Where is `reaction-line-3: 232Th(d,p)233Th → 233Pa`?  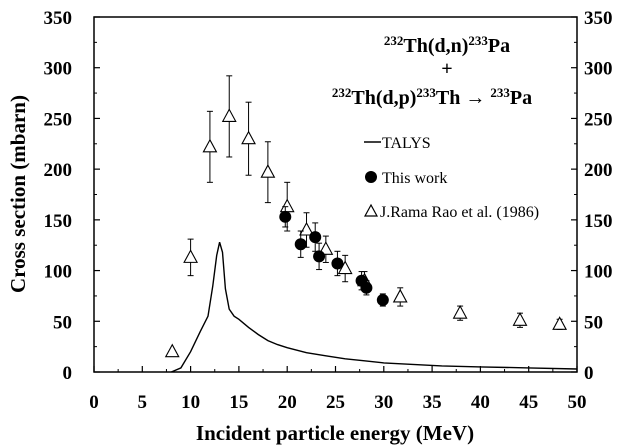
reaction-line-3: 232Th(d,p)233Th → 233Pa is located at coordinates (432, 97).